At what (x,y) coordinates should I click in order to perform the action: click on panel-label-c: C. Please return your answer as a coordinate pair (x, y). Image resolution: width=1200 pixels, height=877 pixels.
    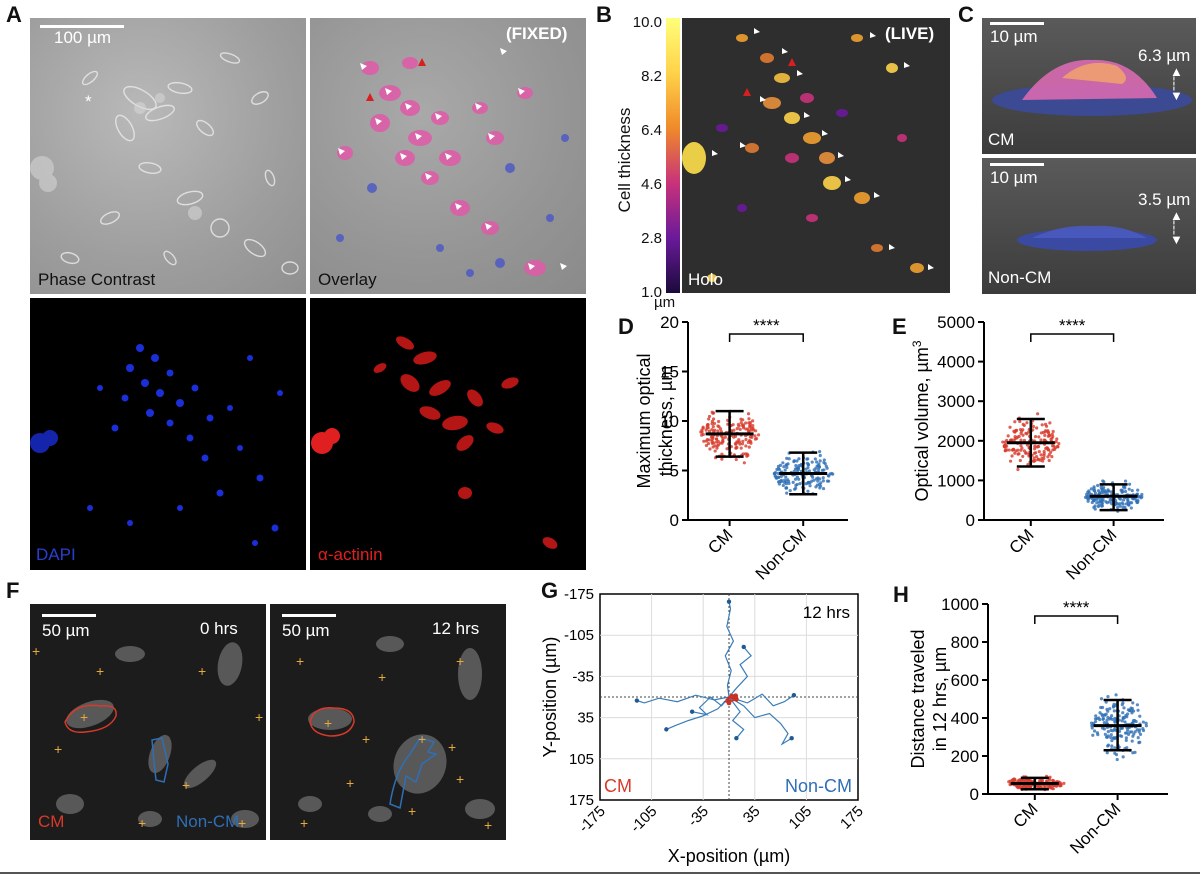
    Looking at the image, I should click on (966, 14).